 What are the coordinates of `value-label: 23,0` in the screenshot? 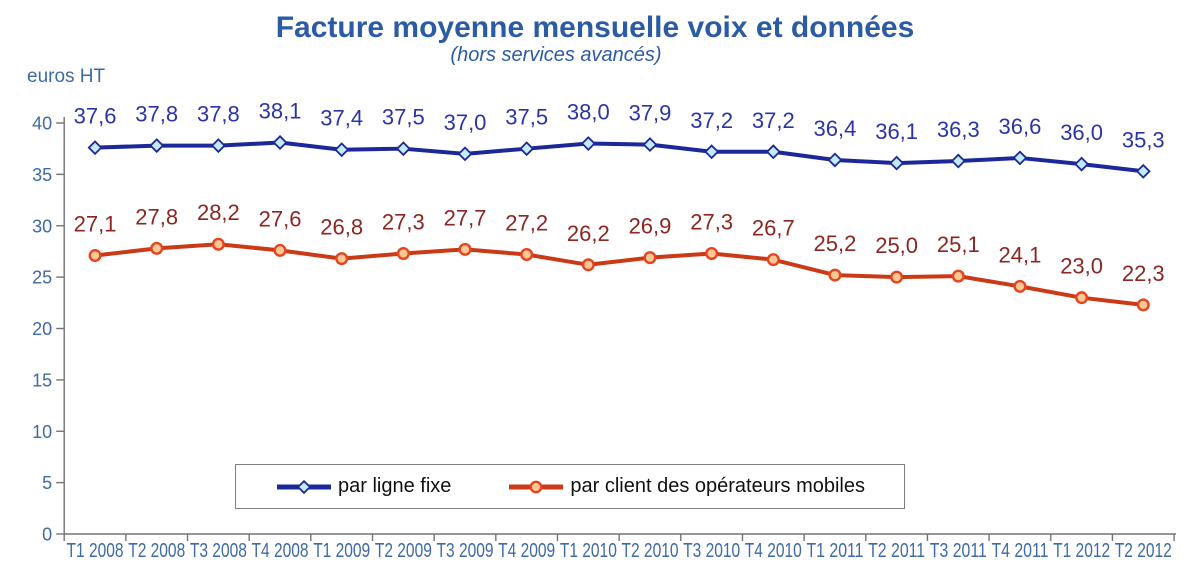 It's located at (1081, 266).